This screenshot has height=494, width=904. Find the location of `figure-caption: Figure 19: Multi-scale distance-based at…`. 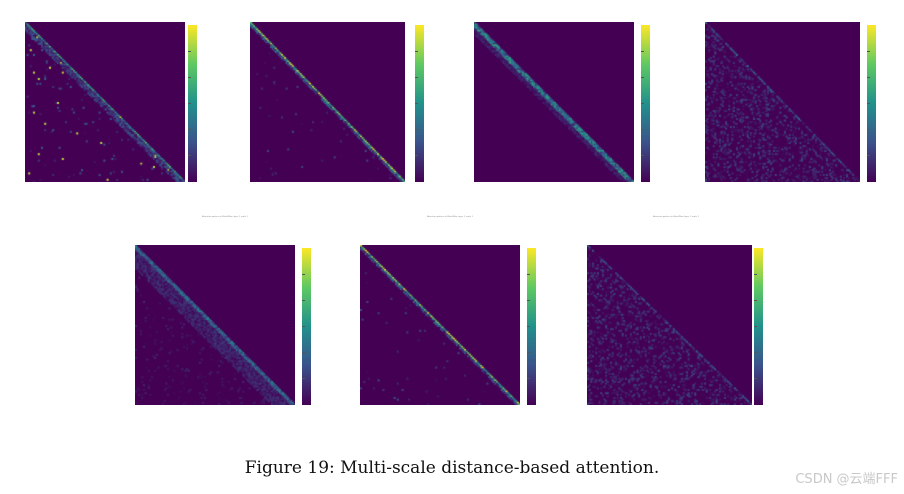

figure-caption: Figure 19: Multi-scale distance-based at… is located at coordinates (452, 468).